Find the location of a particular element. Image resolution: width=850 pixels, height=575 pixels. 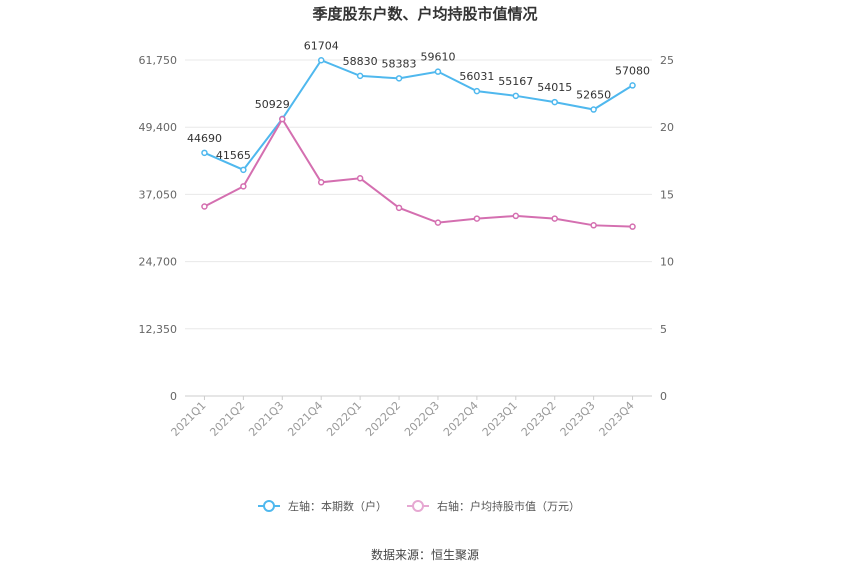

x-tick-label: 2021Q2 is located at coordinates (227, 419).